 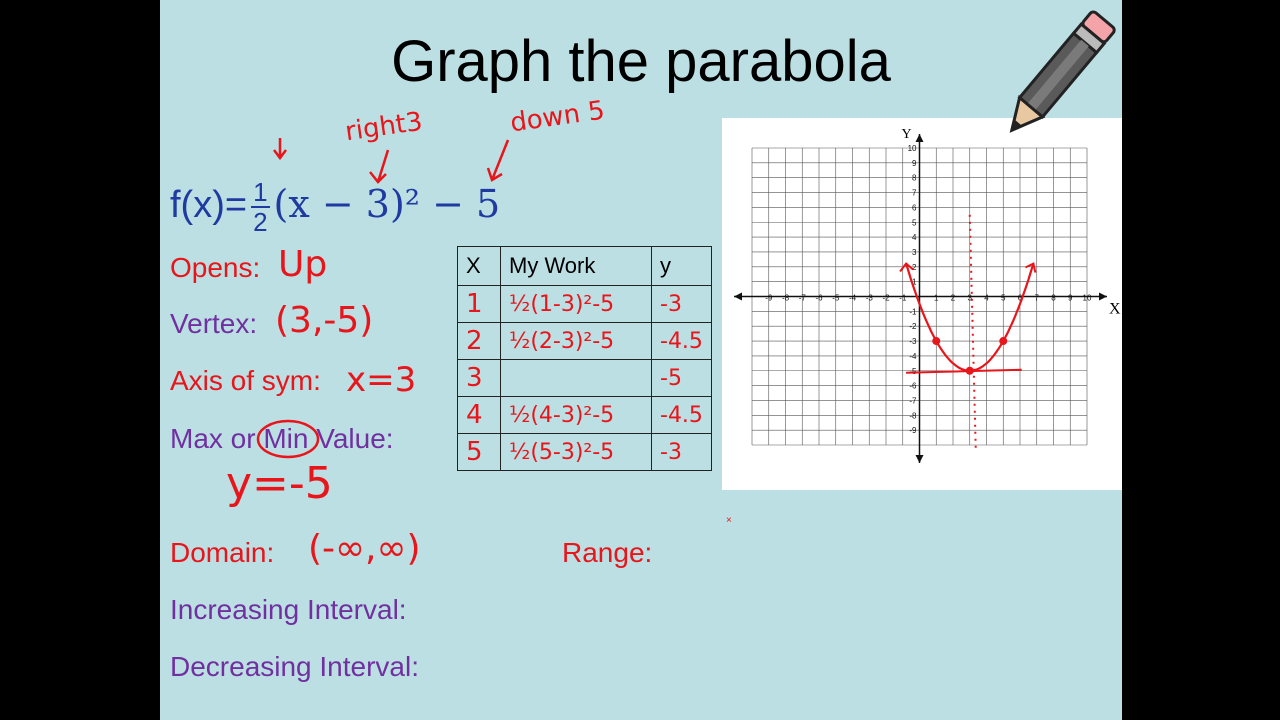 What do you see at coordinates (391, 161) in the screenshot?
I see `equation-annotations` at bounding box center [391, 161].